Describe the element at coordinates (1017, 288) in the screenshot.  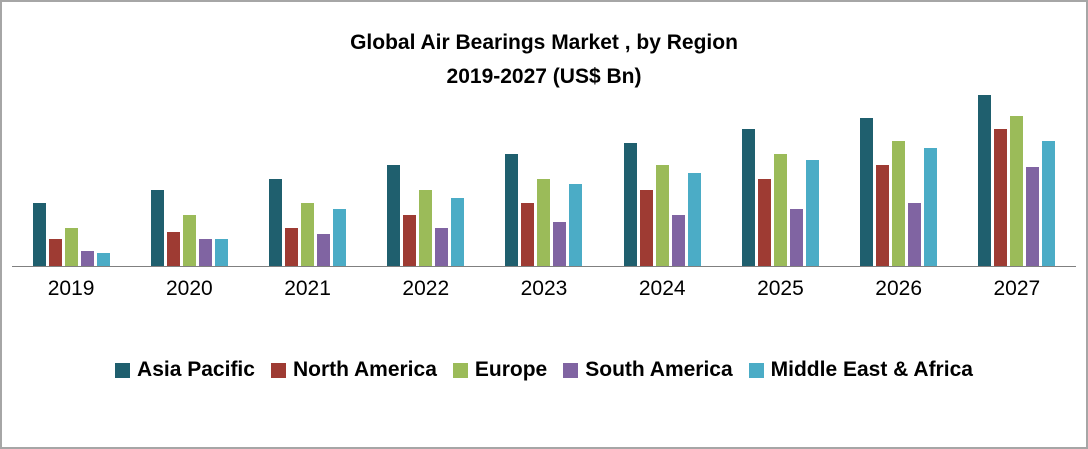
I see `x-tick-2027: 2027` at that location.